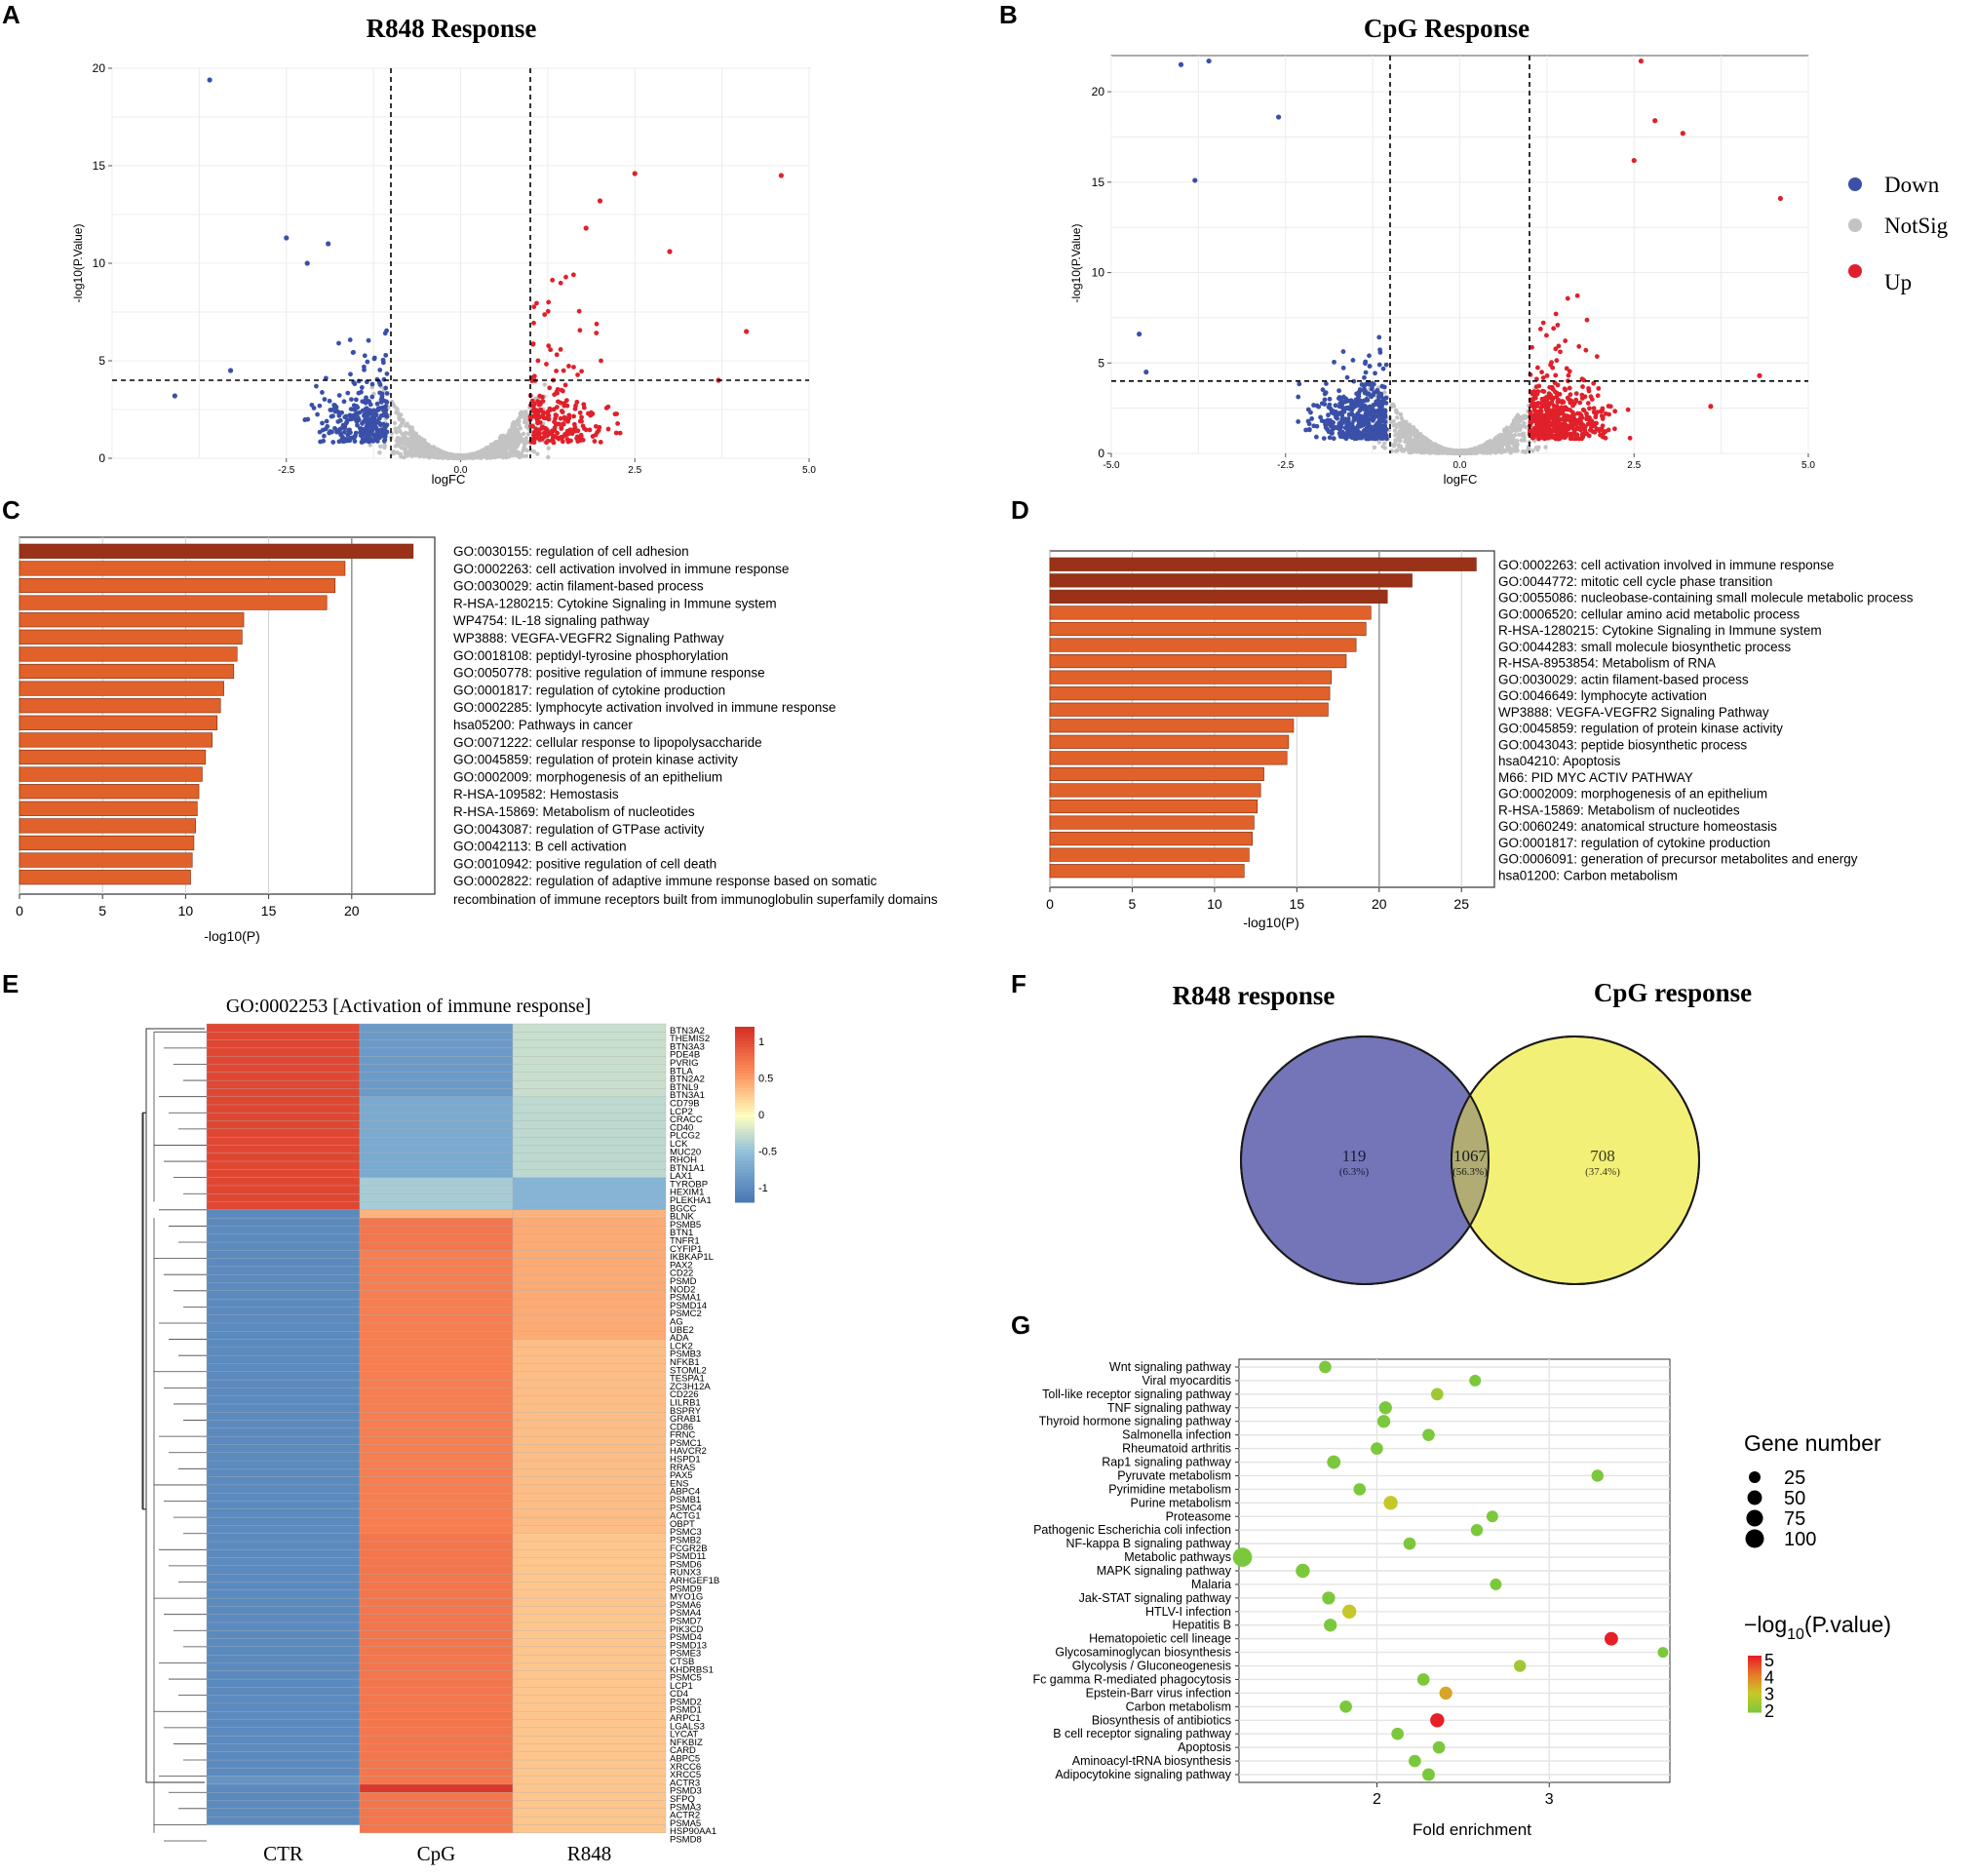 This screenshot has width=1975, height=1876. Describe the element at coordinates (1286, 465) in the screenshot. I see `x-tick-label-b: -2.5` at that location.